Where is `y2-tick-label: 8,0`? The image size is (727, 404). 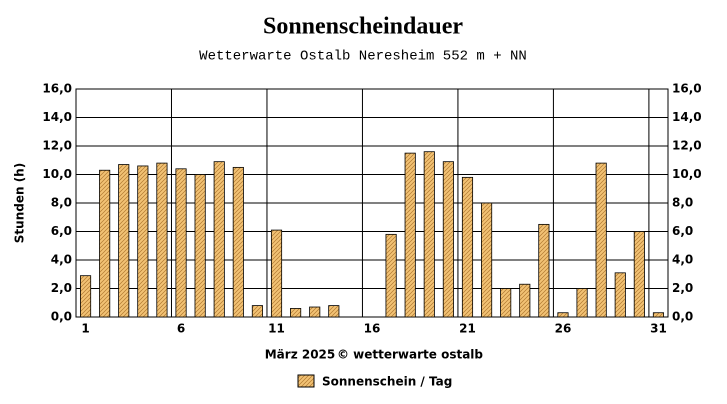
y2-tick-label: 8,0 is located at coordinates (682, 203).